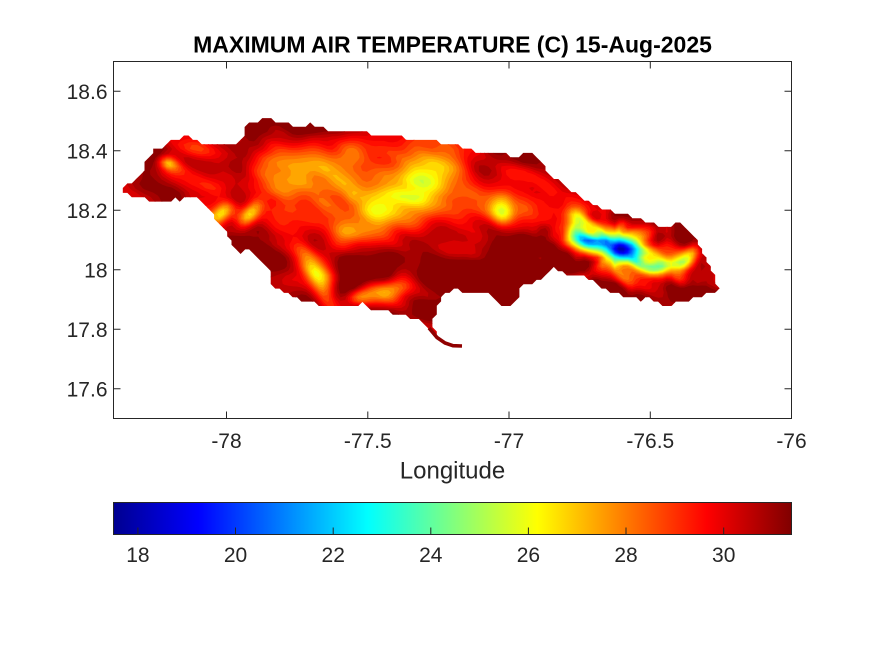 The image size is (875, 656). I want to click on svg-text: 30, so click(723, 555).